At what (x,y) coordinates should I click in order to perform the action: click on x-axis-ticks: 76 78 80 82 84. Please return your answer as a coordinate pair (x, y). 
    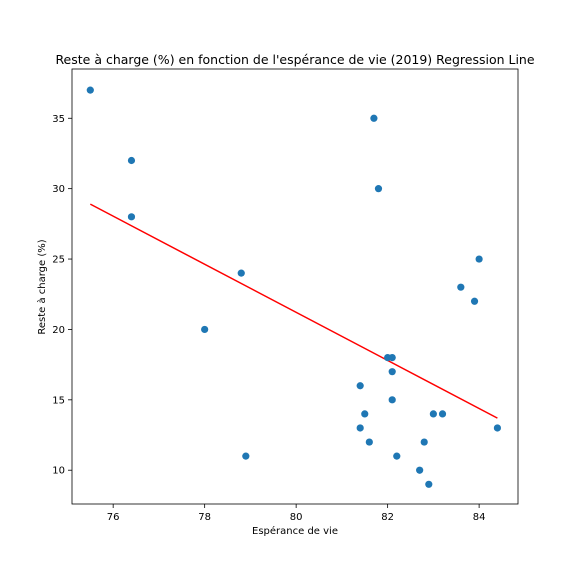
    Looking at the image, I should click on (296, 513).